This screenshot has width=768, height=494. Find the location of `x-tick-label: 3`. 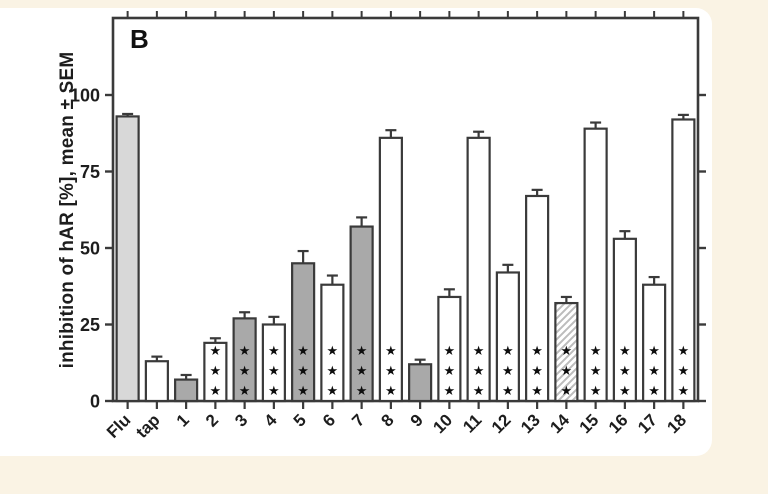

x-tick-label: 3 is located at coordinates (241, 420).